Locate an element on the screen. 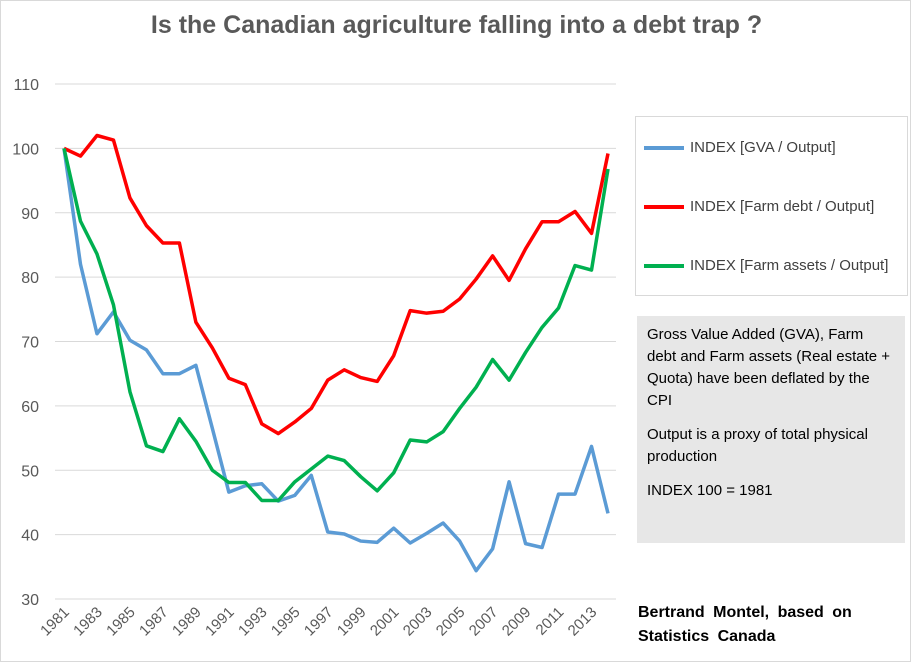 This screenshot has width=911, height=662. legend-label: INDEX [Farm assets / Output] is located at coordinates (789, 265).